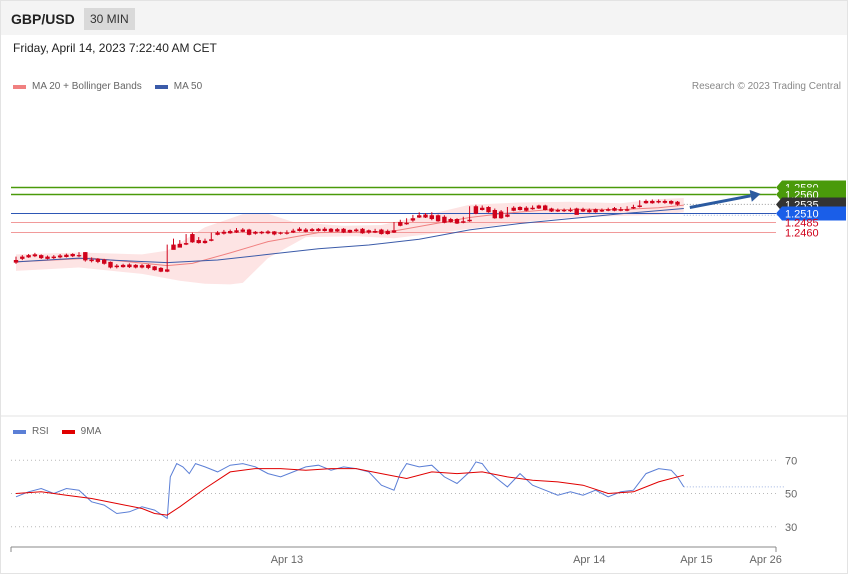  What do you see at coordinates (115, 48) in the screenshot?
I see `chart-datetime: Friday, April 14, 2023 7:22:40 AM CET` at bounding box center [115, 48].